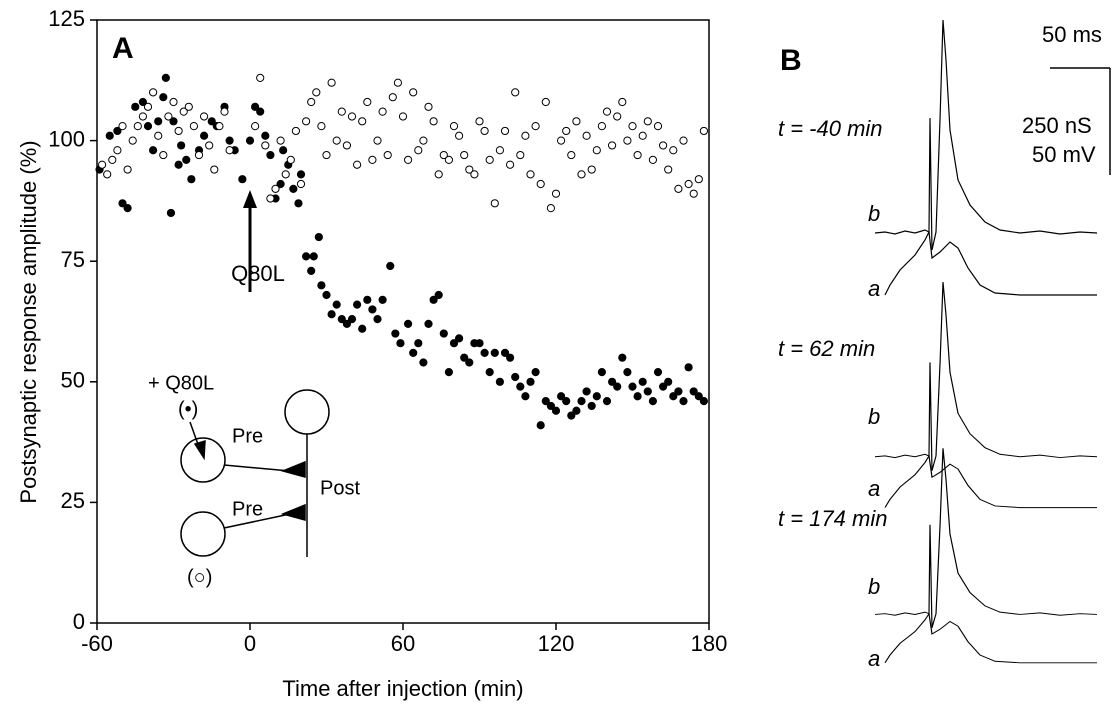 The image size is (1116, 712). What do you see at coordinates (188, 409) in the screenshot?
I see `inset-label: (•)` at bounding box center [188, 409].